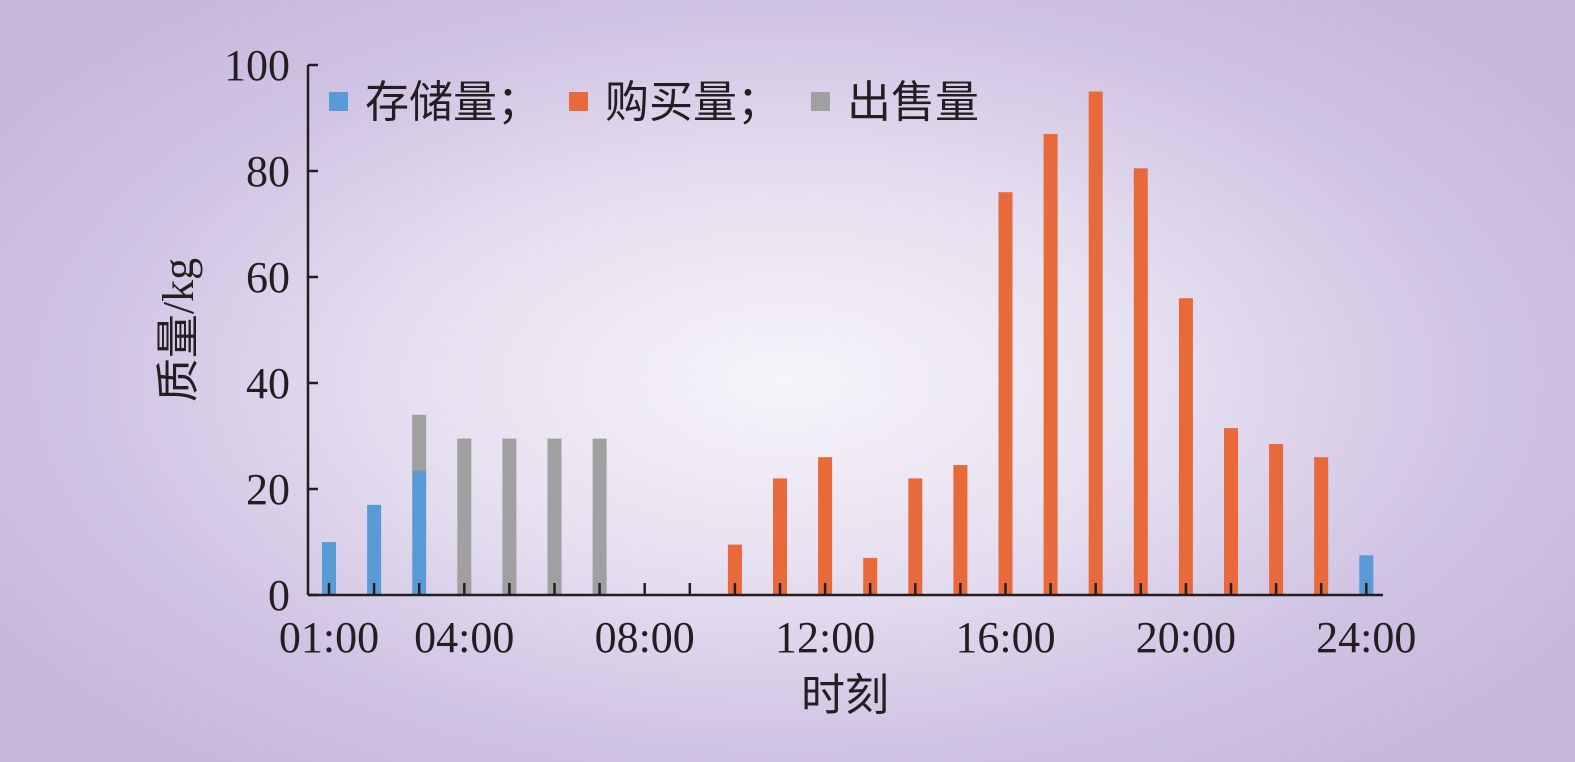 This screenshot has width=1575, height=762. What do you see at coordinates (453, 102) in the screenshot?
I see `legend-label-0: 存储量；` at bounding box center [453, 102].